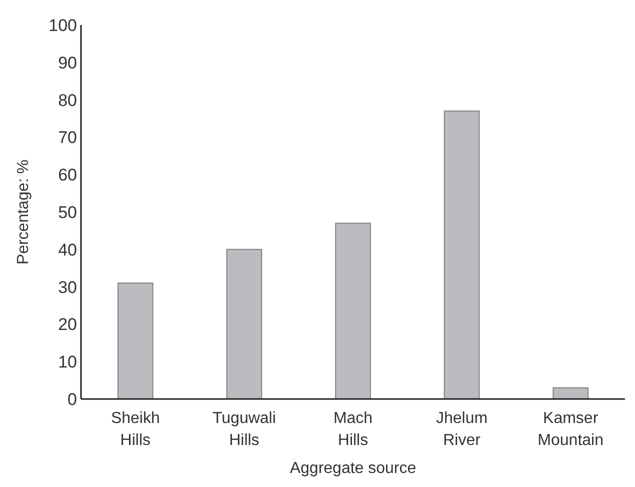 This screenshot has width=635, height=487. What do you see at coordinates (67, 62) in the screenshot?
I see `y-tick-label: 90` at bounding box center [67, 62].